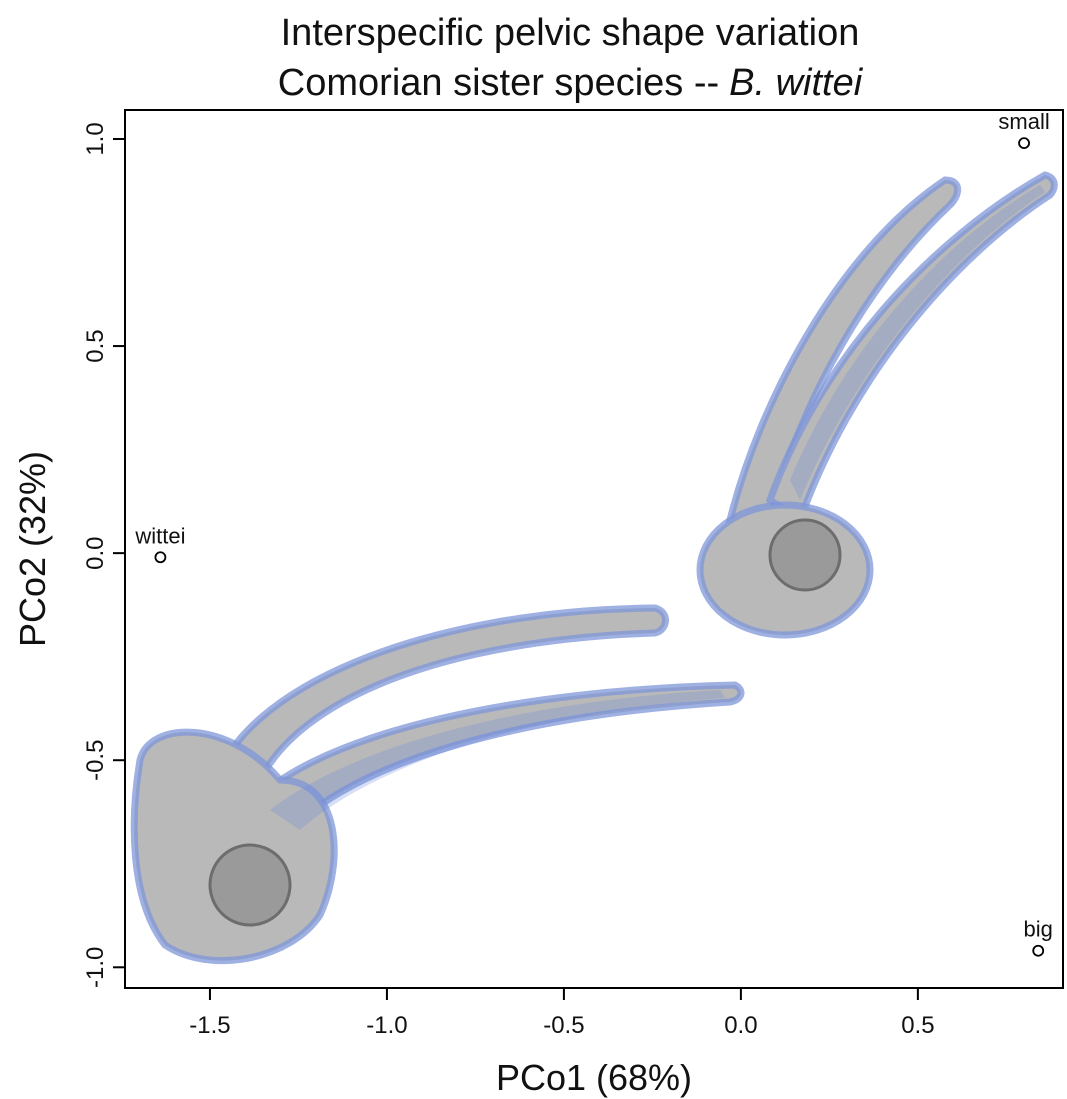 This screenshot has height=1099, width=1067. I want to click on chart-subtitle: Comorian sister species -- B. wittei, so click(571, 83).